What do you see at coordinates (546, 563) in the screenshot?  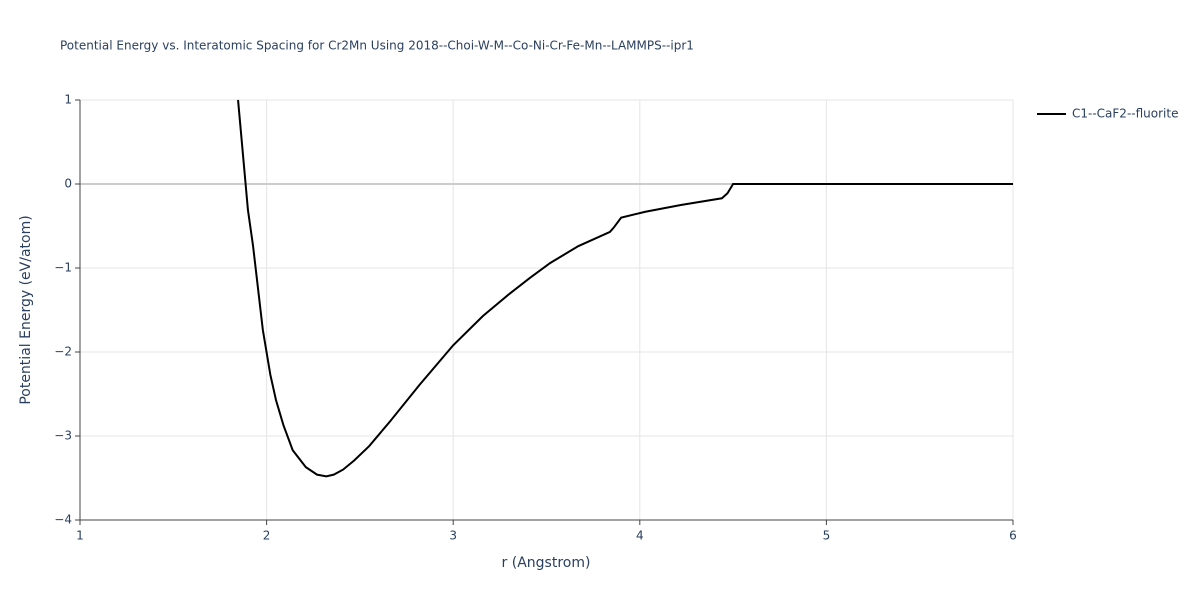 I see `x-axis-title: r (Angstrom)` at bounding box center [546, 563].